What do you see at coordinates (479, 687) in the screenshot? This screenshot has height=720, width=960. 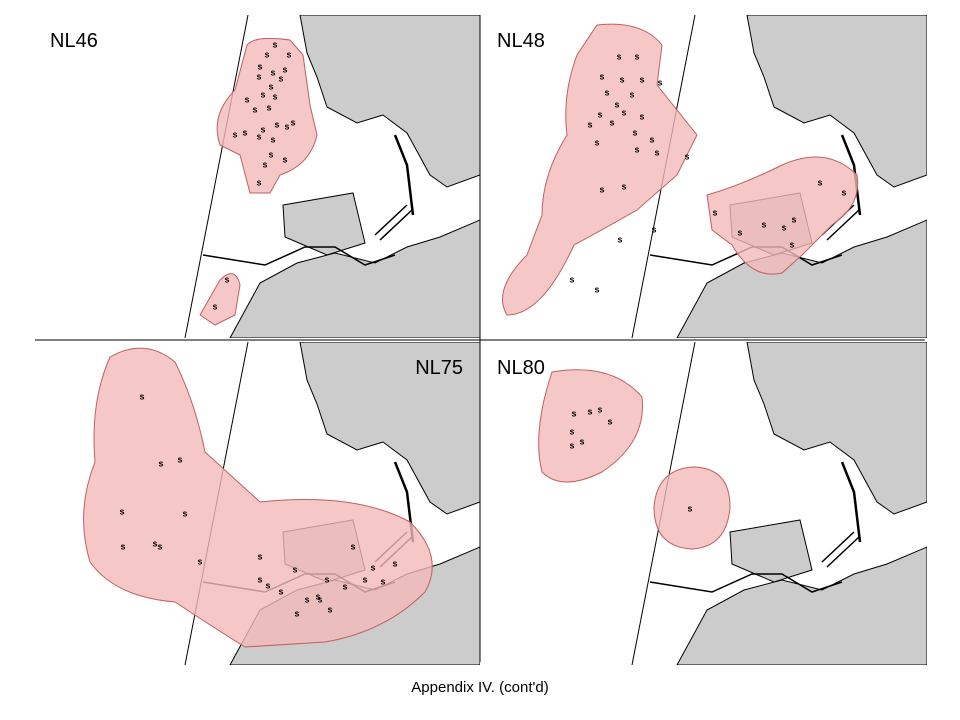 I see `caption: Appendix IV. (cont'd)` at bounding box center [479, 687].